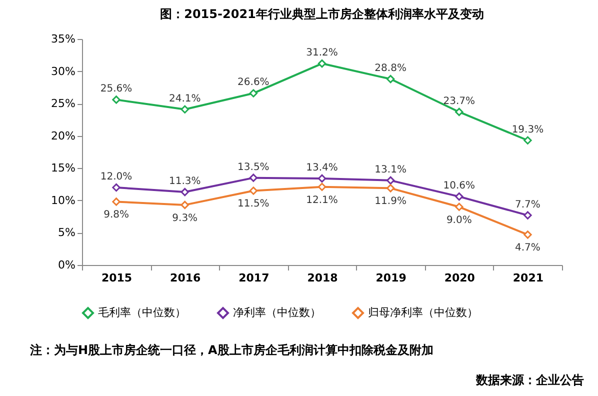 The width and height of the screenshot is (598, 396). Describe the element at coordinates (390, 68) in the screenshot. I see `data-label: 28.8%` at that location.